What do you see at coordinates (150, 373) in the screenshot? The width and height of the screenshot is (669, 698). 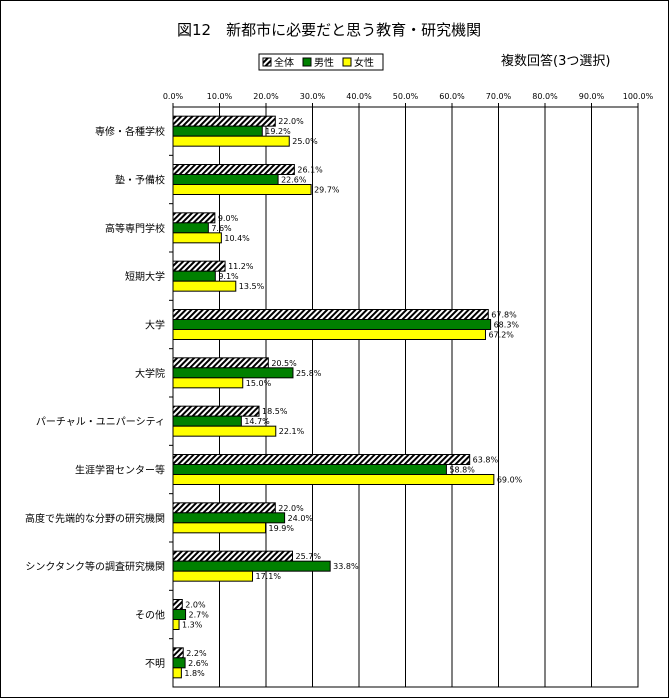 I see `category-label: 大学院` at bounding box center [150, 373].